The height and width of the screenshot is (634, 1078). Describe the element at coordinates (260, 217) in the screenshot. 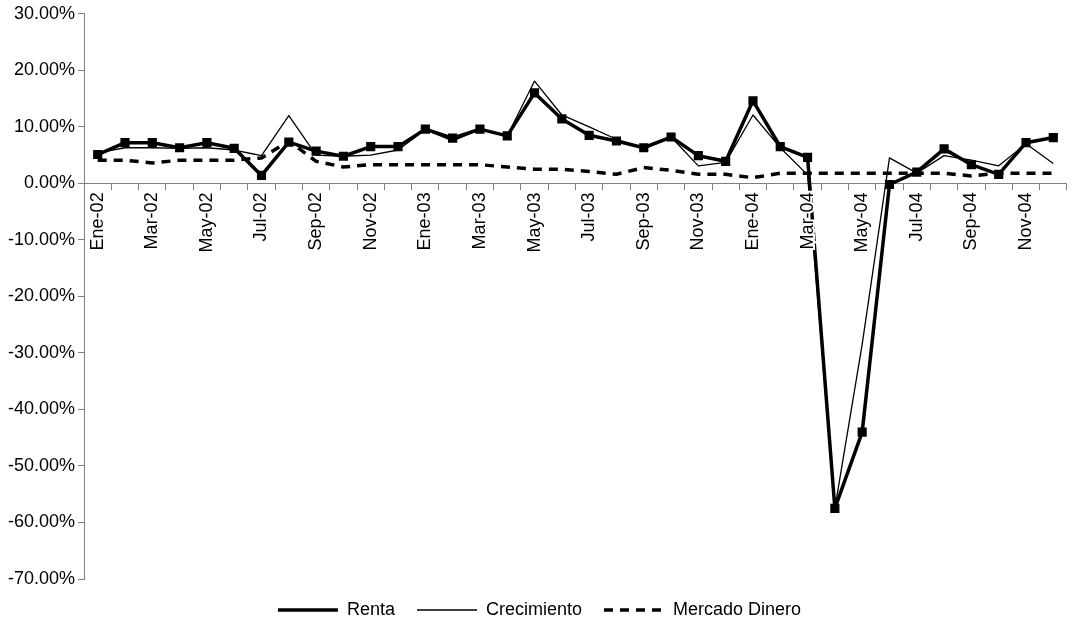

I see `x-tick-label: Jul-02` at that location.